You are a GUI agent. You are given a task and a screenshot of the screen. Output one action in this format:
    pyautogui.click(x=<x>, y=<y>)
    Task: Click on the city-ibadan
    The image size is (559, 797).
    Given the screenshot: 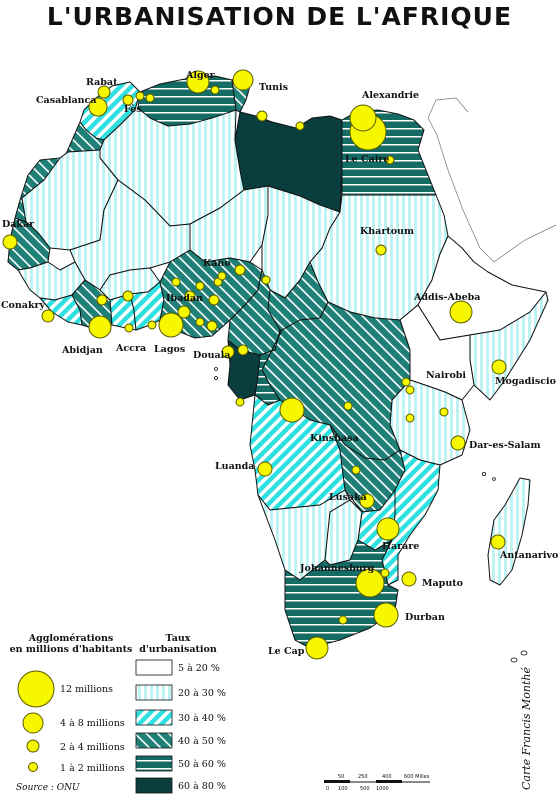 What is the action you would take?
    pyautogui.click(x=190, y=296)
    